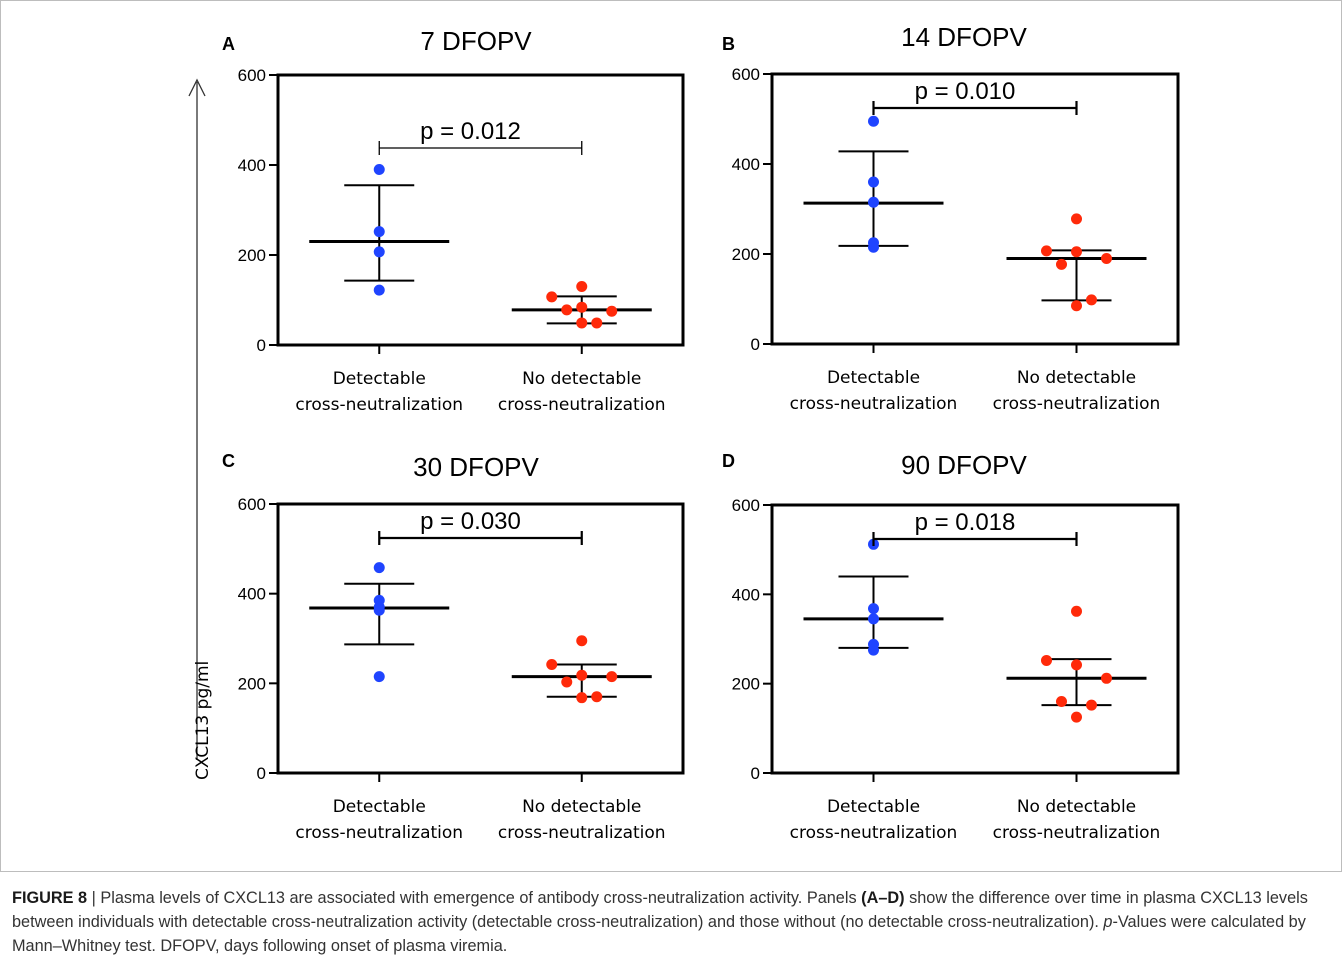 Image resolution: width=1344 pixels, height=958 pixels. Describe the element at coordinates (203, 720) in the screenshot. I see `y-axis-label: CXCL13 pg/ml` at that location.